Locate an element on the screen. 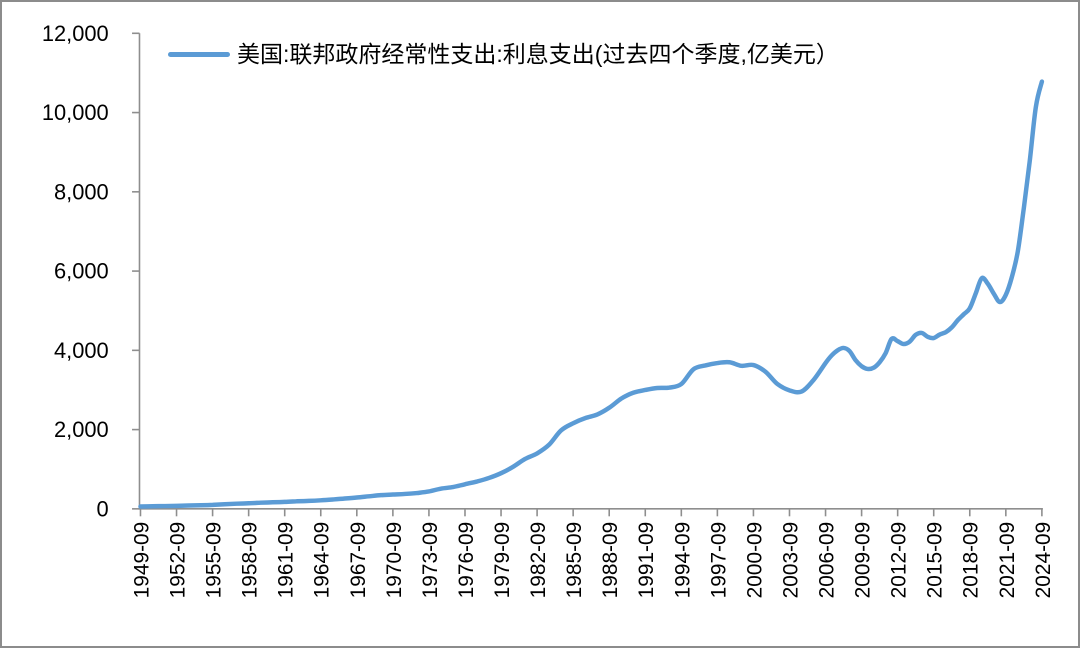 The image size is (1080, 648). y-tick-label: 12,000 is located at coordinates (75, 33).